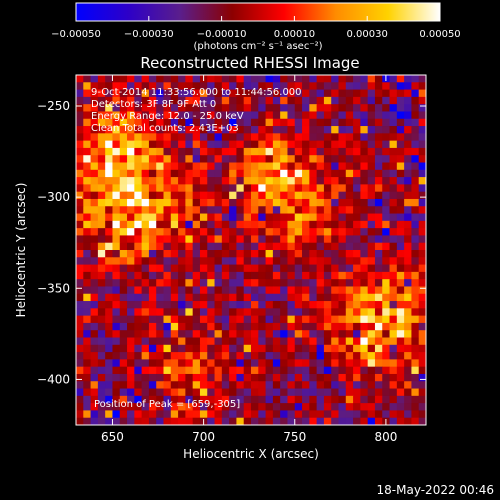  I want to click on annotation-peak: Position of Peak = [659,-305], so click(167, 404).